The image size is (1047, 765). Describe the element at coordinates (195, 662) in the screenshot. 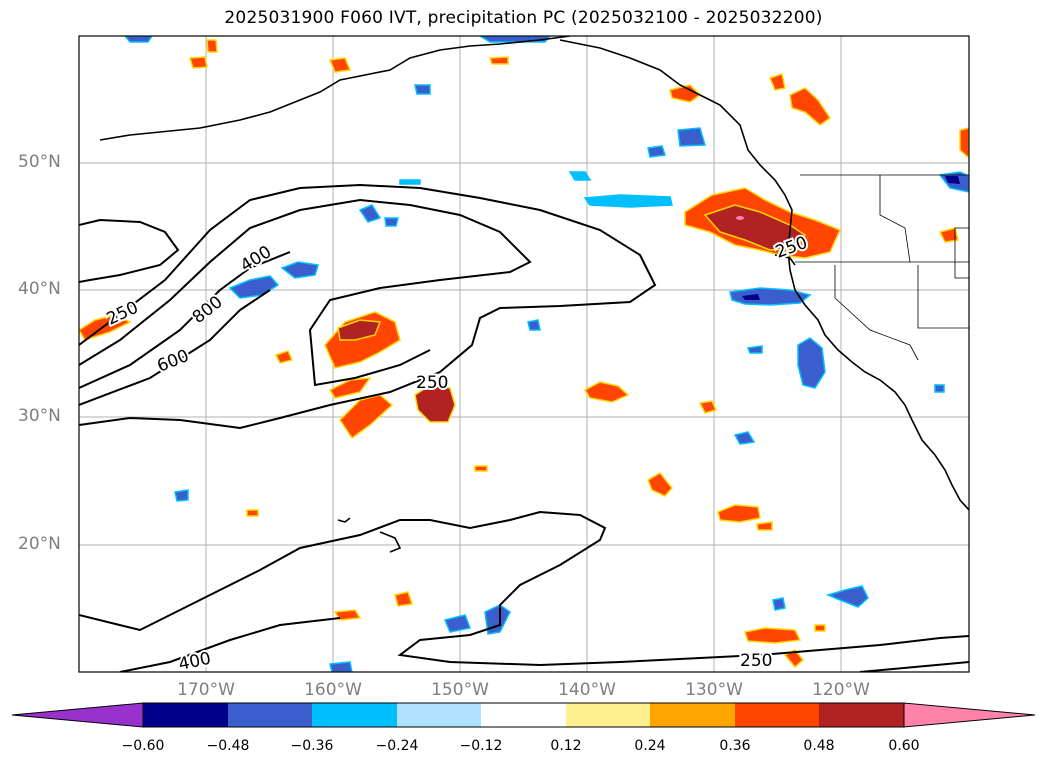

I see `contour-label-400-b: 400` at that location.